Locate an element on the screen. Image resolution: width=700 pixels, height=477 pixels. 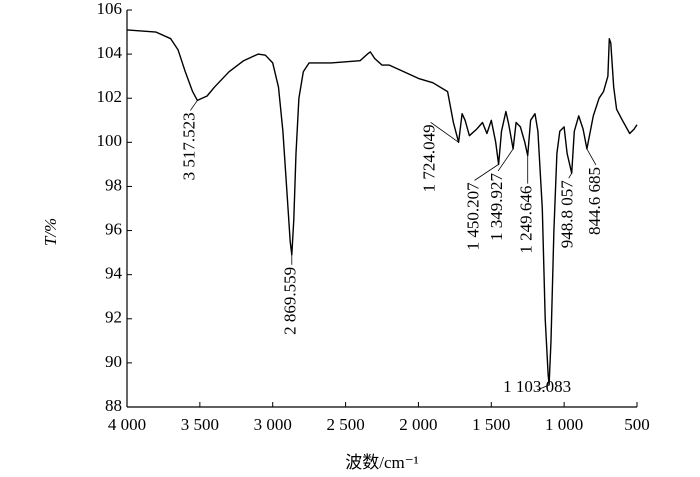
y-tick-label: 88 is located at coordinates (113, 405).